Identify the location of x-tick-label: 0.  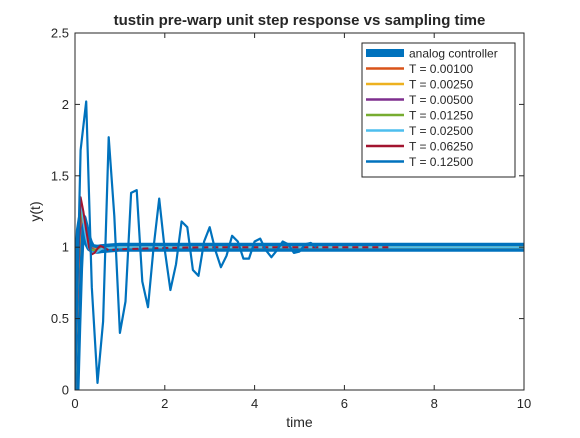
(74, 403).